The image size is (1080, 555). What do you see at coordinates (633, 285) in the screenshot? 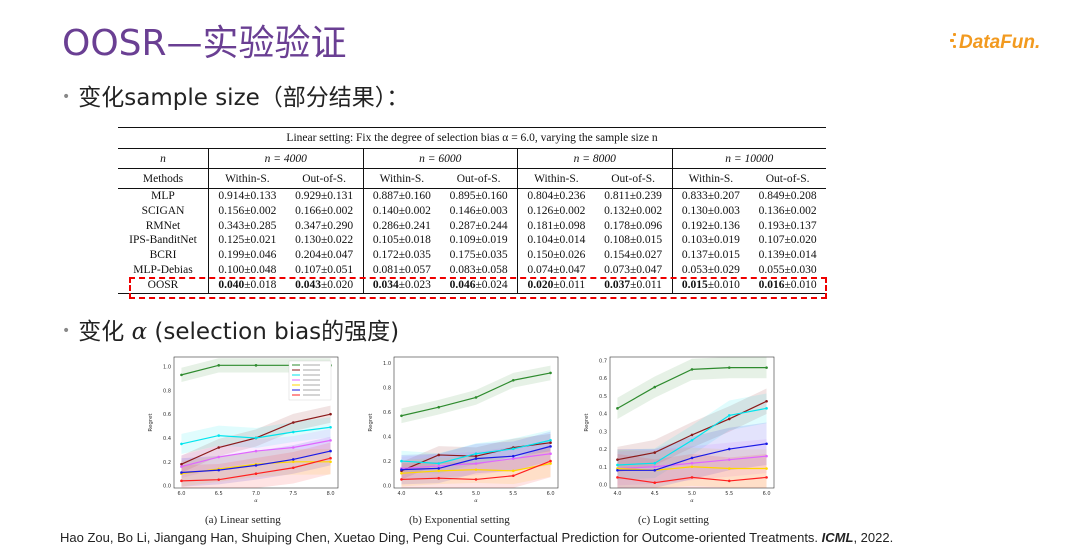
I see `table-cell: 0.037±0.011` at bounding box center [633, 285].